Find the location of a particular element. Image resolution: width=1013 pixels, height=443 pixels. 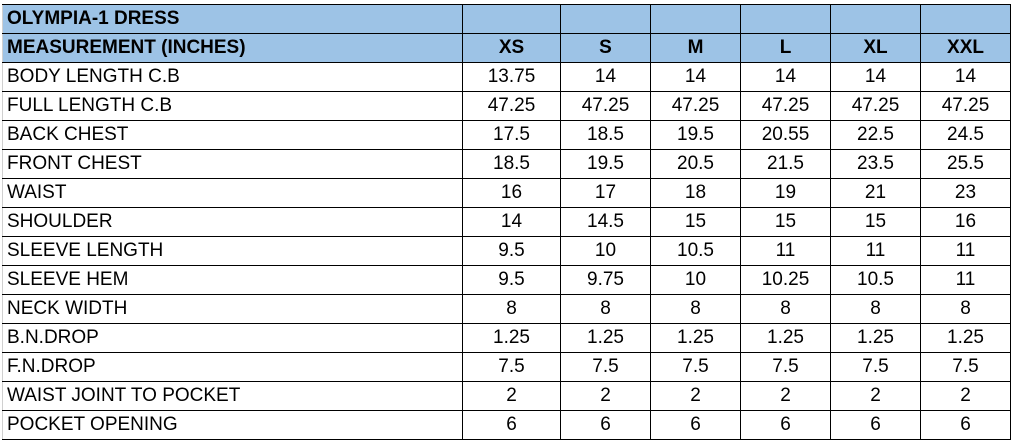

measurement-label: FULL LENGTH C.B is located at coordinates (232, 106).